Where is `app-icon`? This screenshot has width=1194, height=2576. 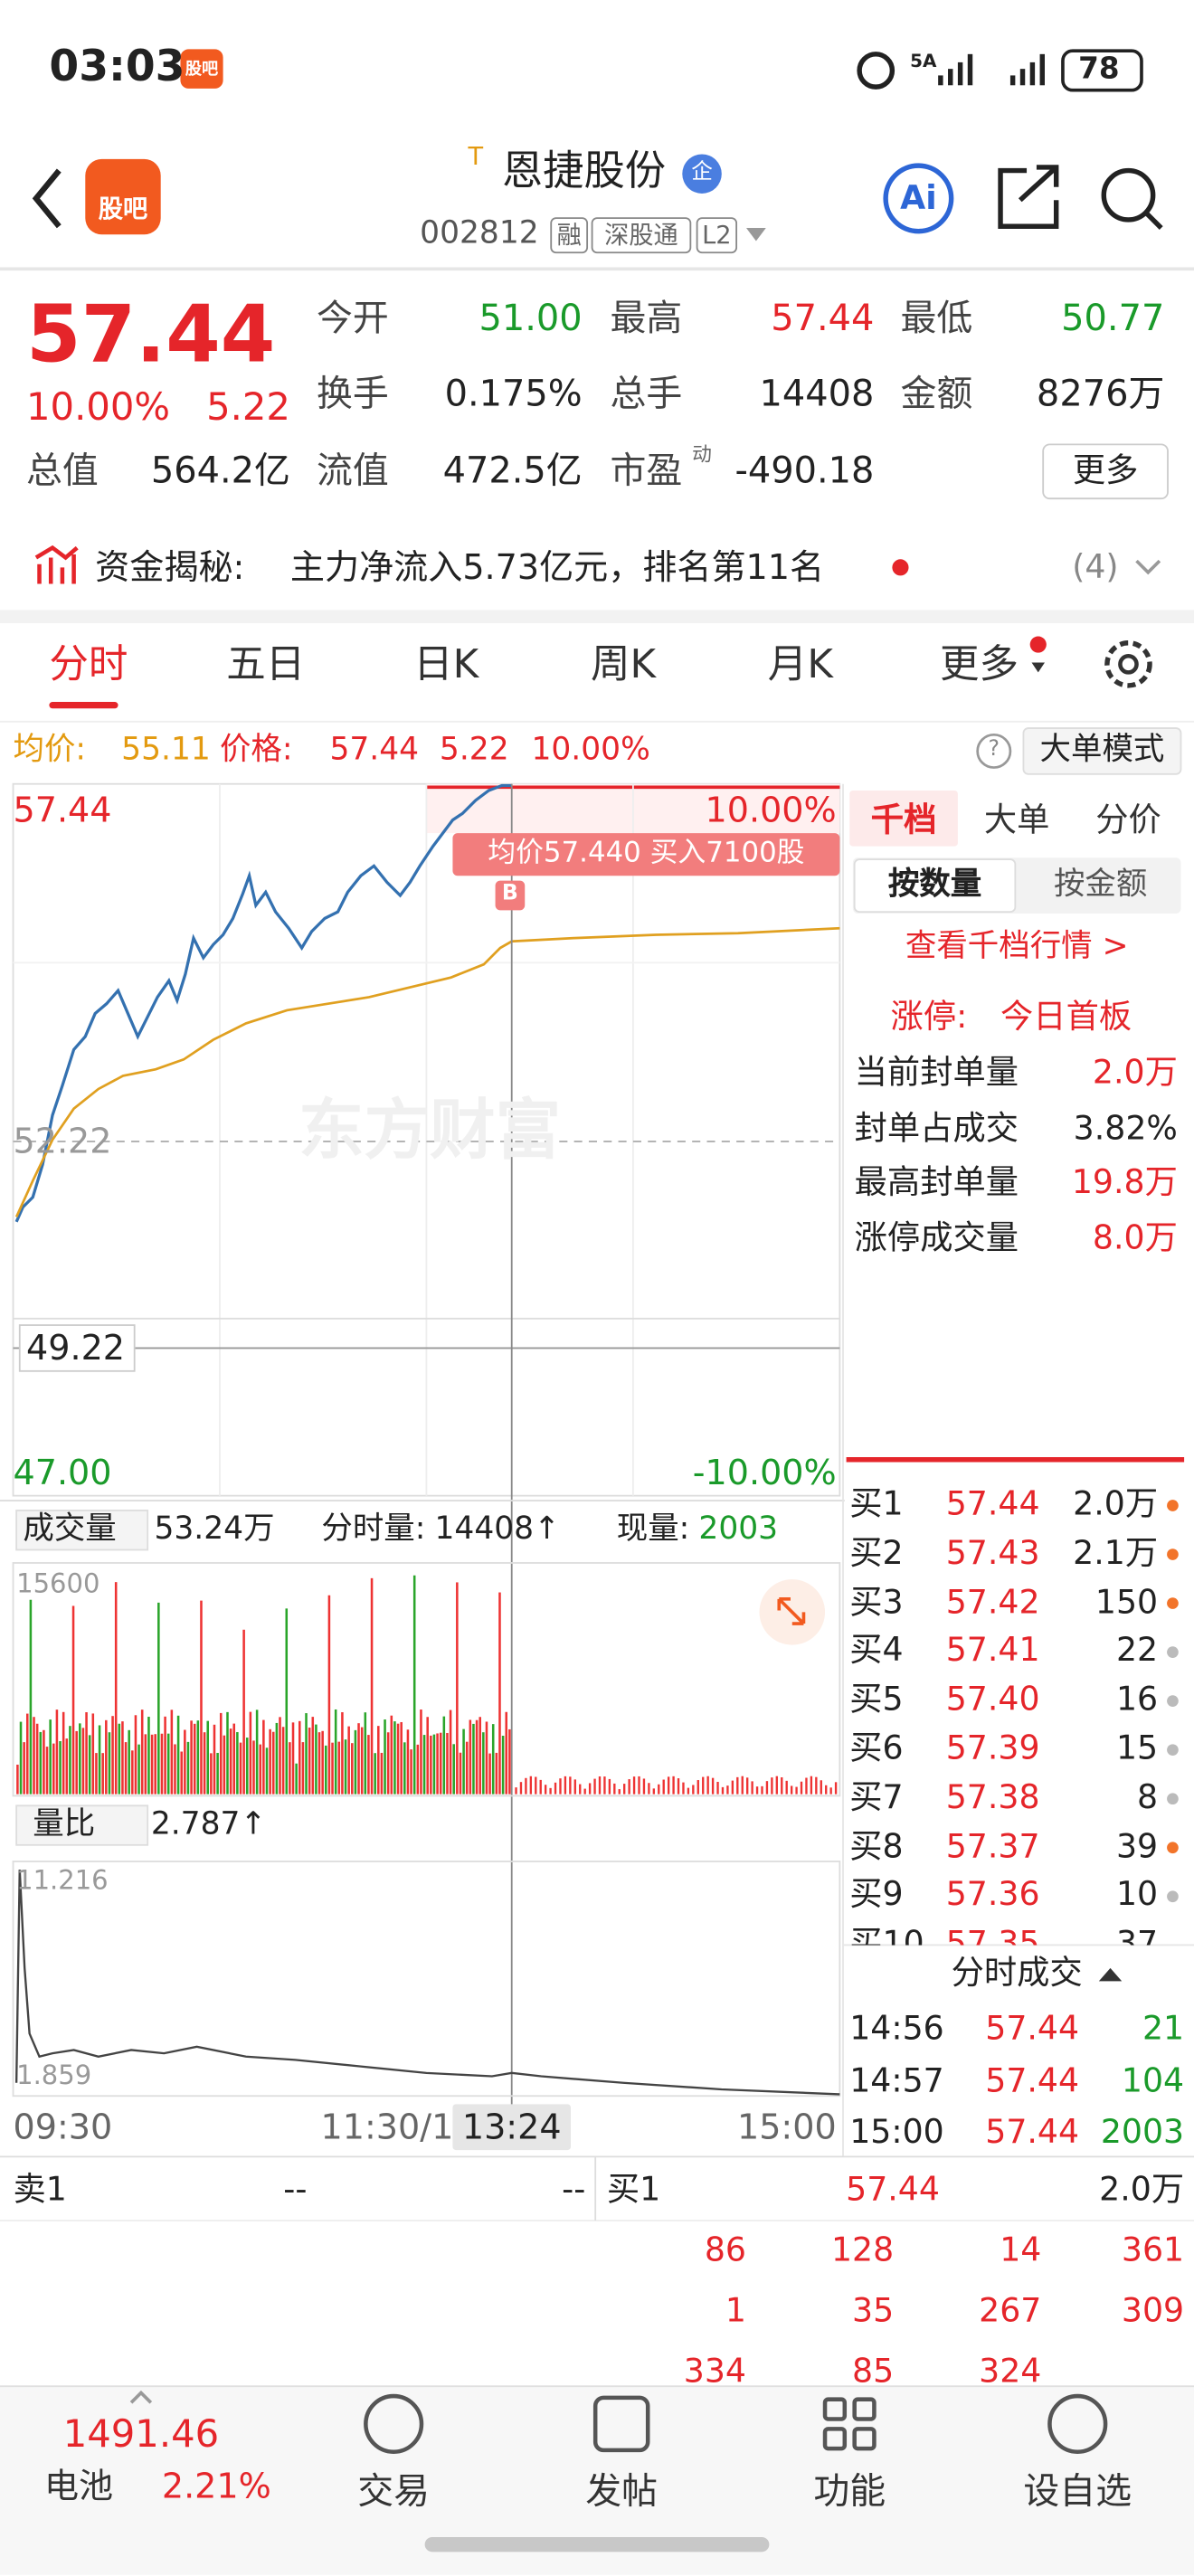 app-icon is located at coordinates (123, 196).